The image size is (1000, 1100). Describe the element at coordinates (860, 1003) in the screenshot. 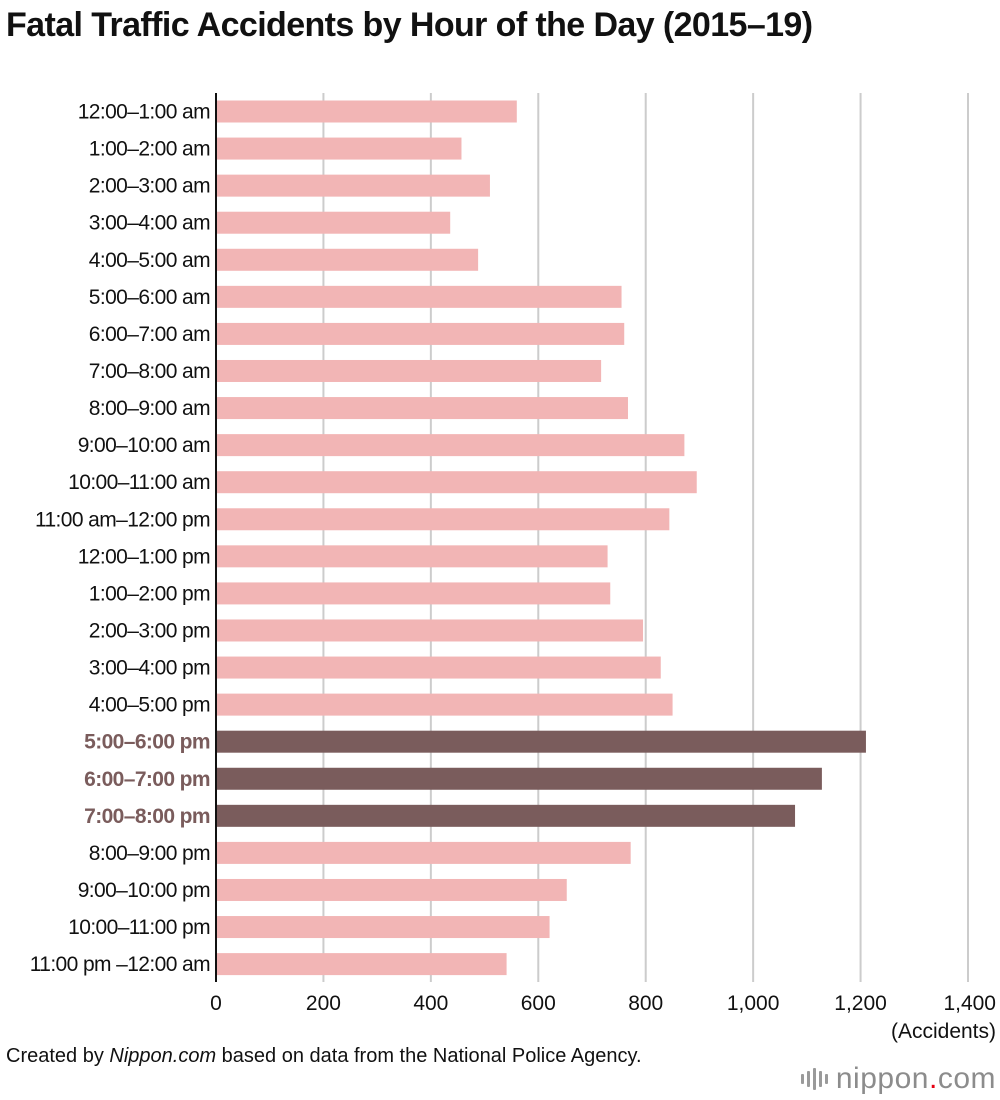

I see `x-tick-label: 1,200` at that location.